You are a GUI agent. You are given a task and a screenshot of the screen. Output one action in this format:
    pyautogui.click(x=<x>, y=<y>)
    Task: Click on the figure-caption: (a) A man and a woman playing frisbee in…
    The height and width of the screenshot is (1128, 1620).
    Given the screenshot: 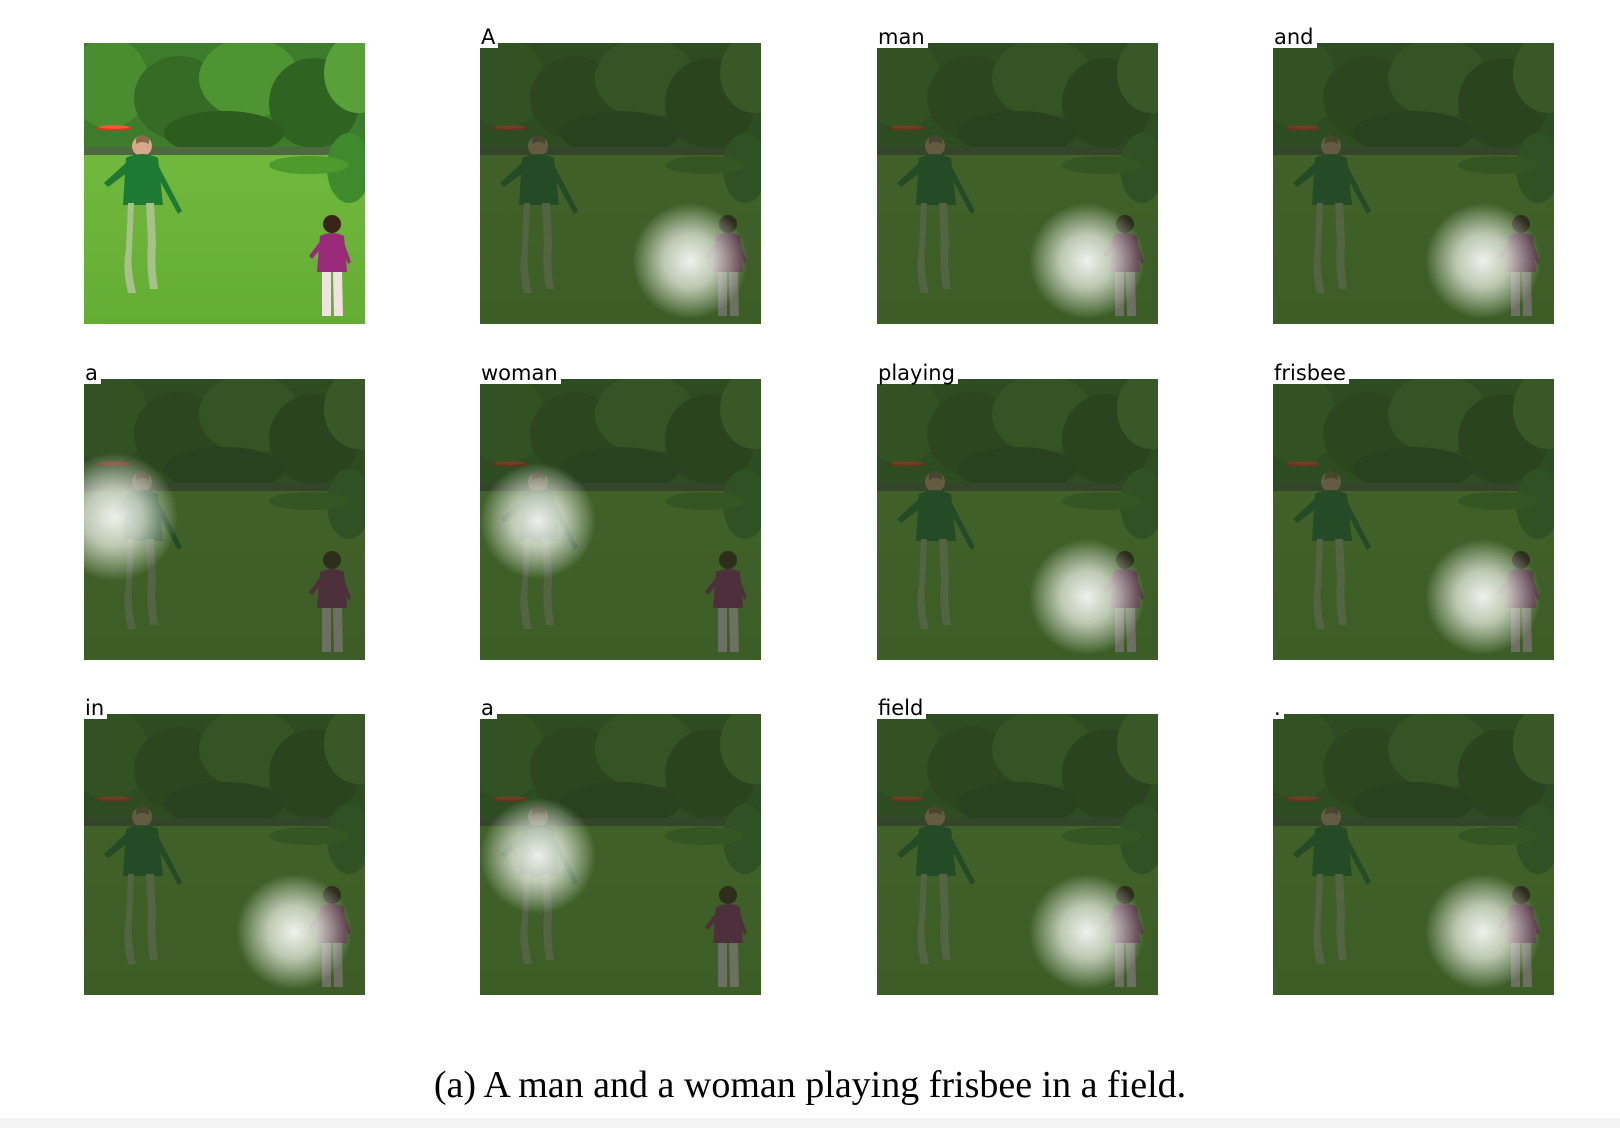 What is the action you would take?
    pyautogui.click(x=810, y=1085)
    